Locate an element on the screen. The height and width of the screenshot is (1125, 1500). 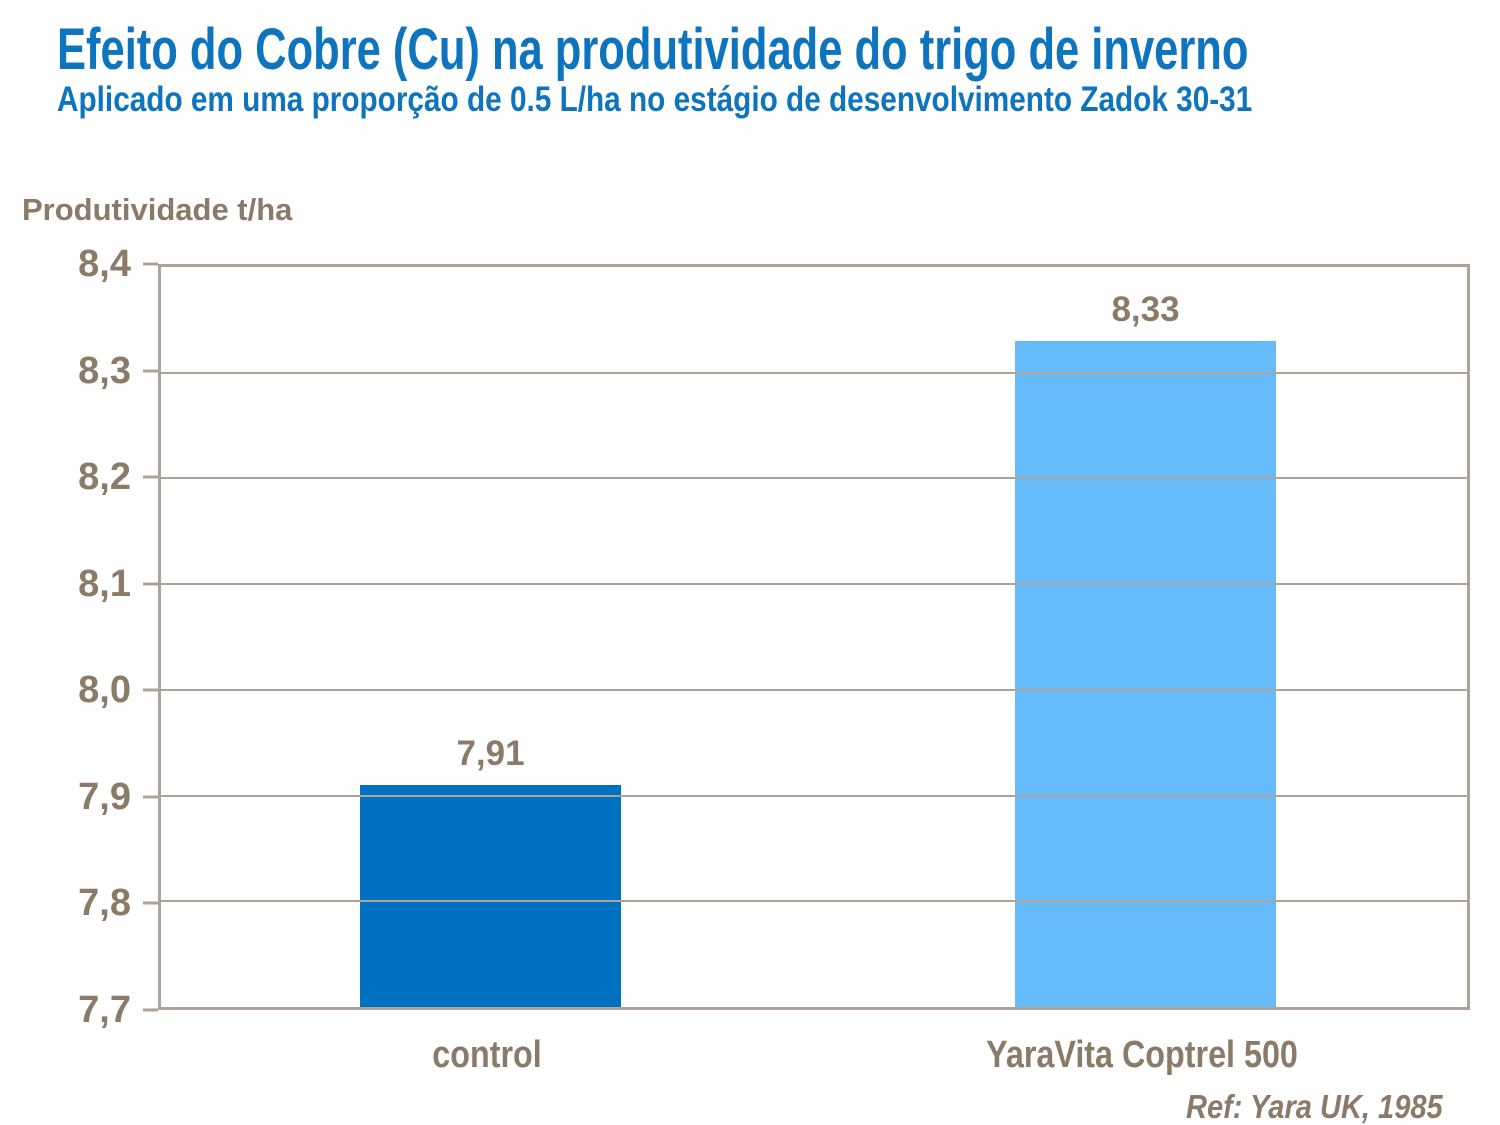
y-tick-label: 7,9 is located at coordinates (104, 796).